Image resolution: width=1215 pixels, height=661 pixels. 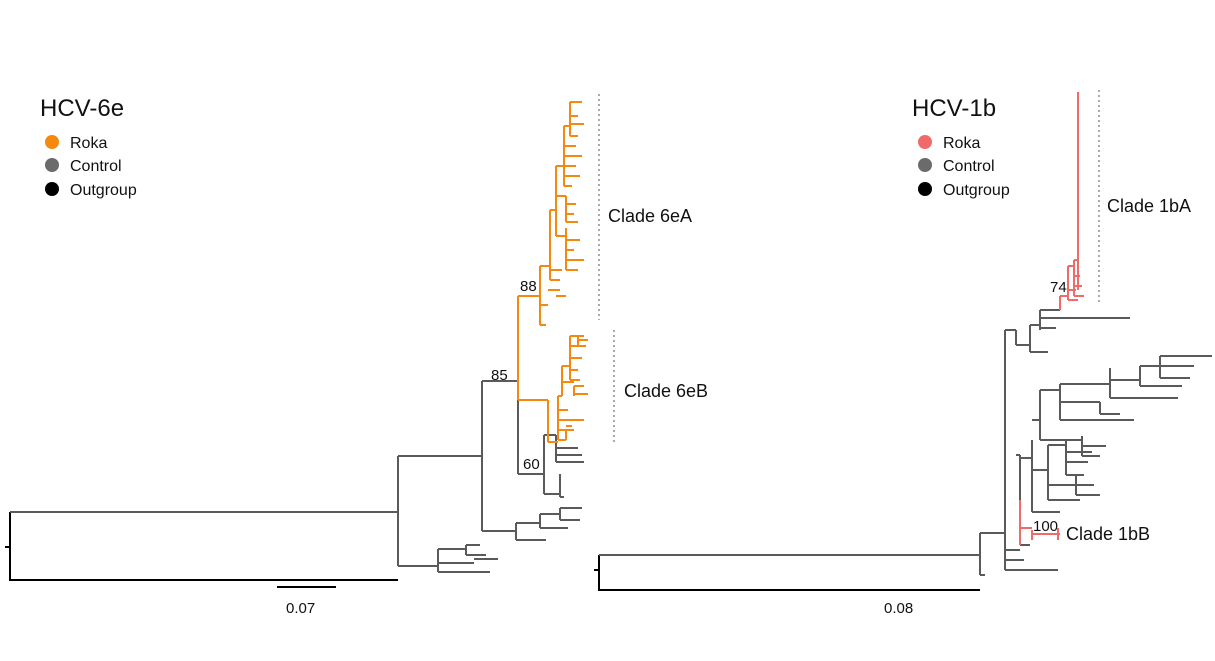 I want to click on legend-hcv-1b: Roka Control Outgroup, so click(x=964, y=167).